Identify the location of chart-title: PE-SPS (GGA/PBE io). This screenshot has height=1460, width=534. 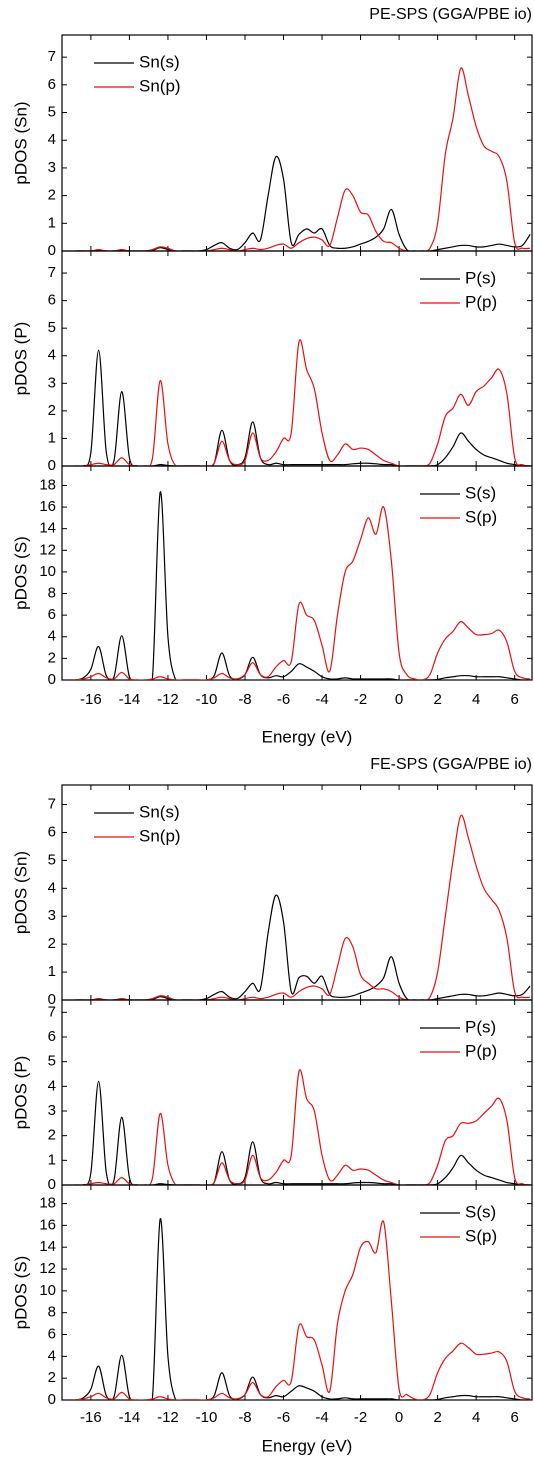
(450, 14).